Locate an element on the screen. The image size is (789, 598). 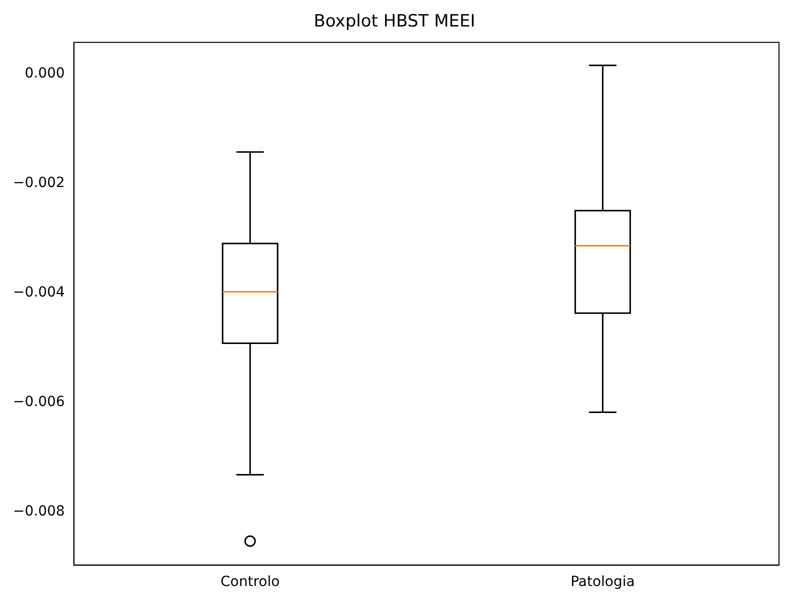
y-tick-label: −0.008 is located at coordinates (38, 512).